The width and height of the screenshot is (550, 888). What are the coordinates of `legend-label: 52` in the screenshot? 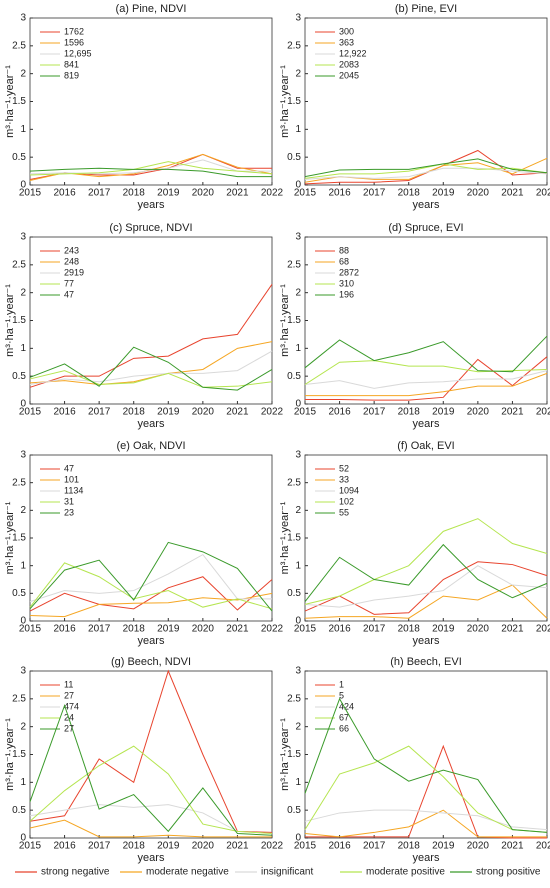 It's located at (344, 468).